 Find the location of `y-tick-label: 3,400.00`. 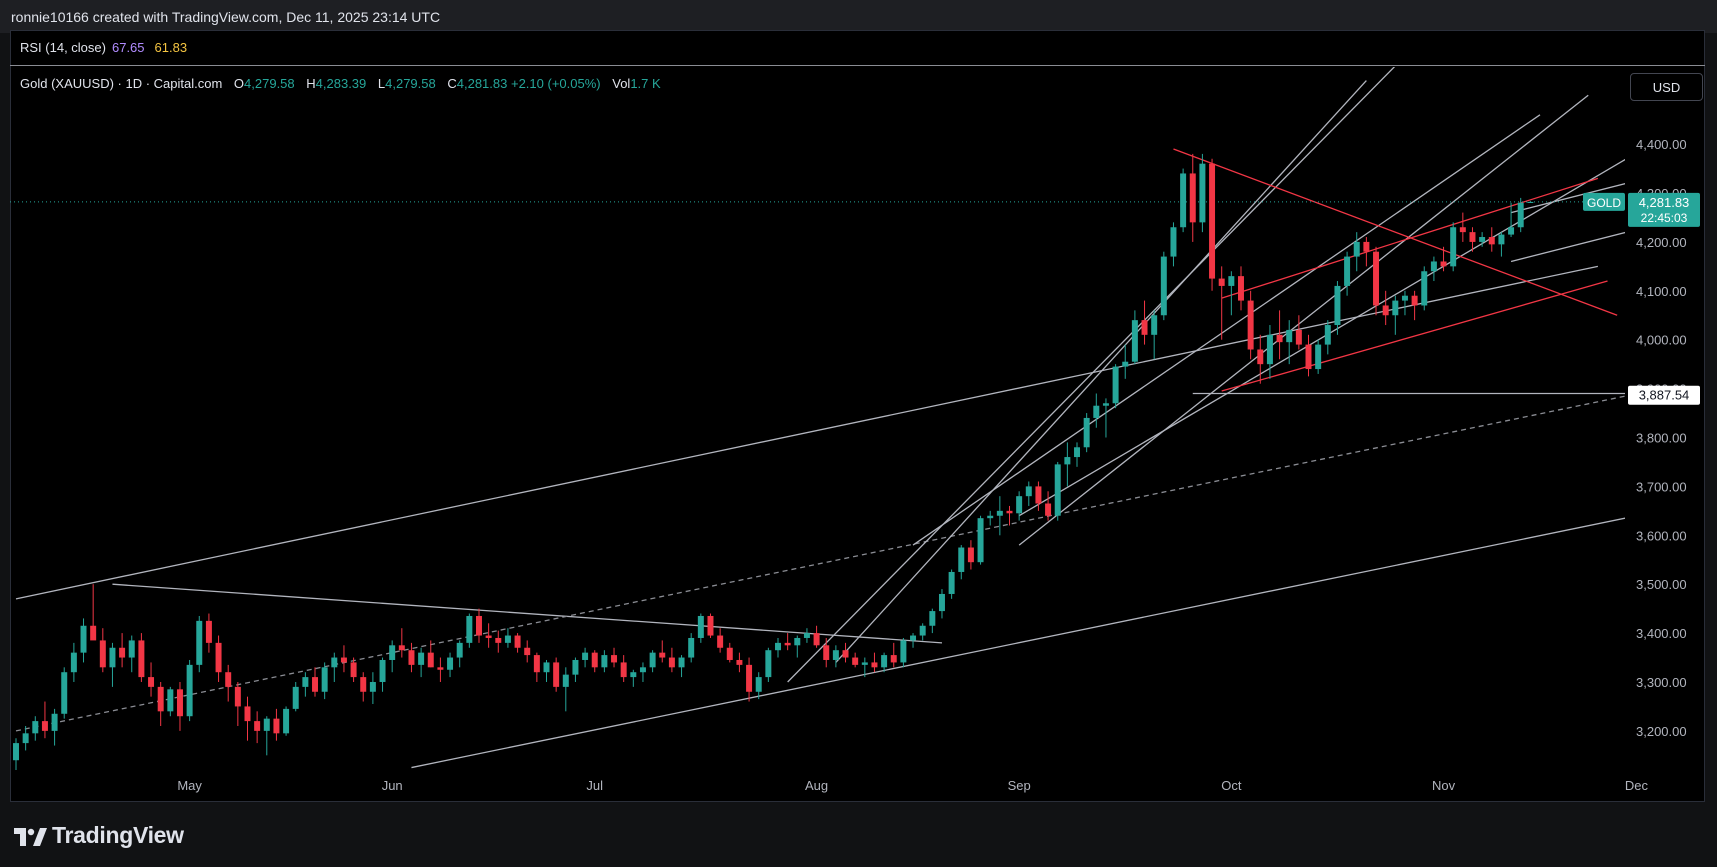

y-tick-label: 3,400.00 is located at coordinates (1661, 633).